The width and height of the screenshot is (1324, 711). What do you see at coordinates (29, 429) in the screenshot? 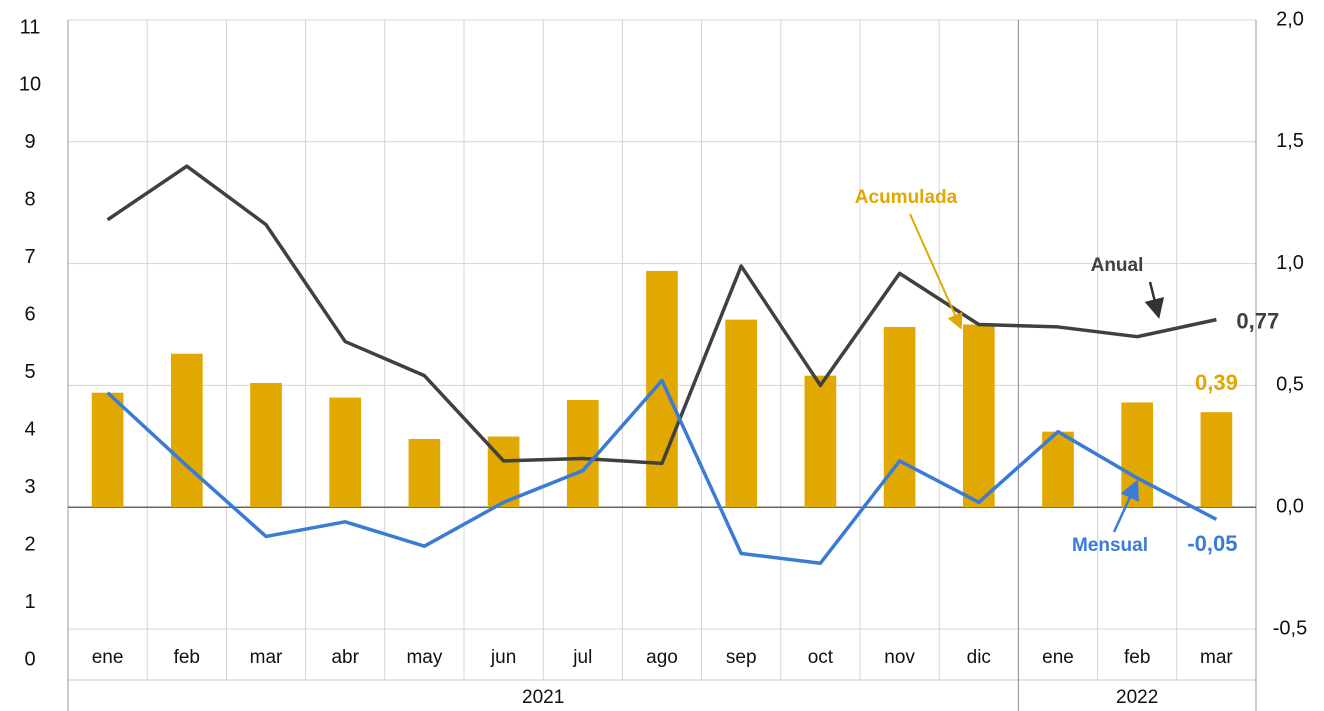
I see `y-tick-label: 4` at bounding box center [29, 429].